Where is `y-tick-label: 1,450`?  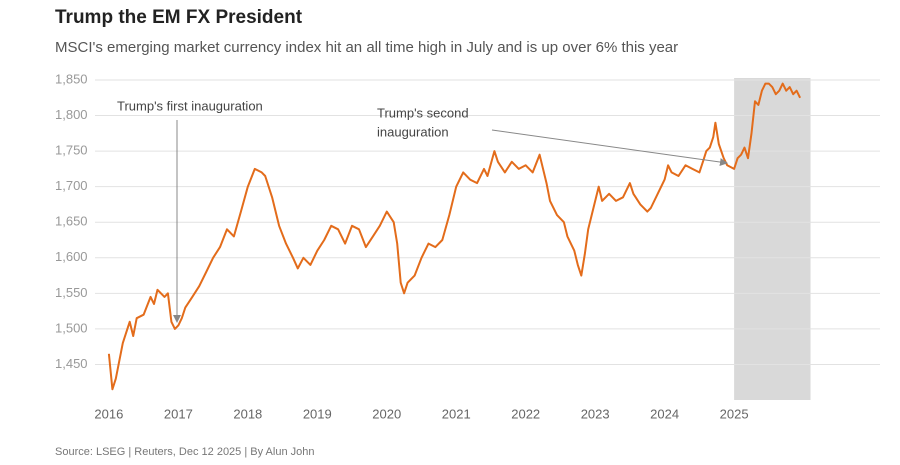 y-tick-label: 1,450 is located at coordinates (71, 363).